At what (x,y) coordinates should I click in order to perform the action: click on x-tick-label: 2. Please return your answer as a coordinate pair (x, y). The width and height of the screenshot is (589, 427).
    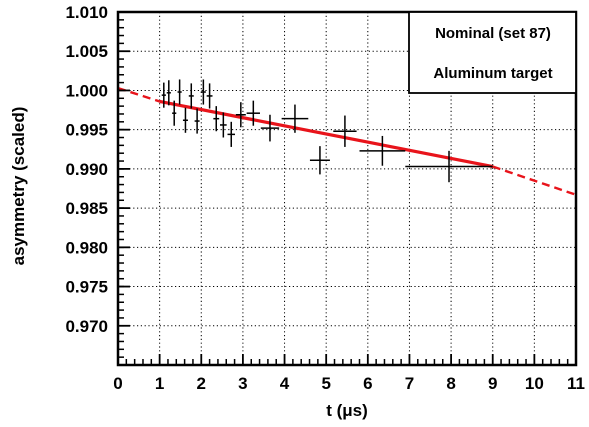
    Looking at the image, I should click on (201, 383).